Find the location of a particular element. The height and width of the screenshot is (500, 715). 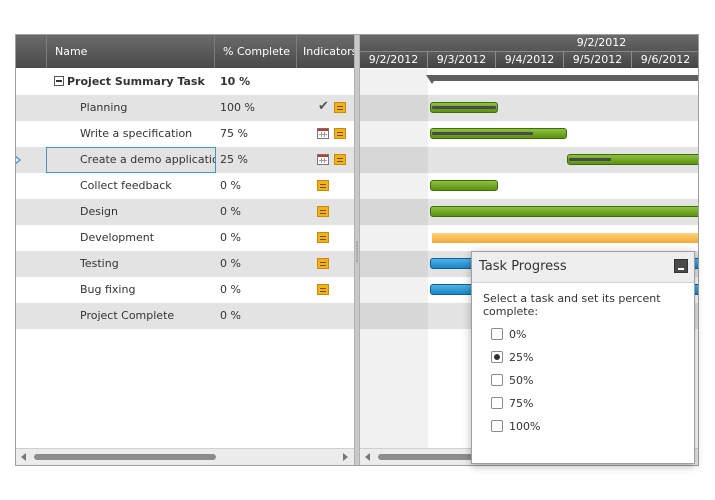

splitter-grip-icon is located at coordinates (357, 252).